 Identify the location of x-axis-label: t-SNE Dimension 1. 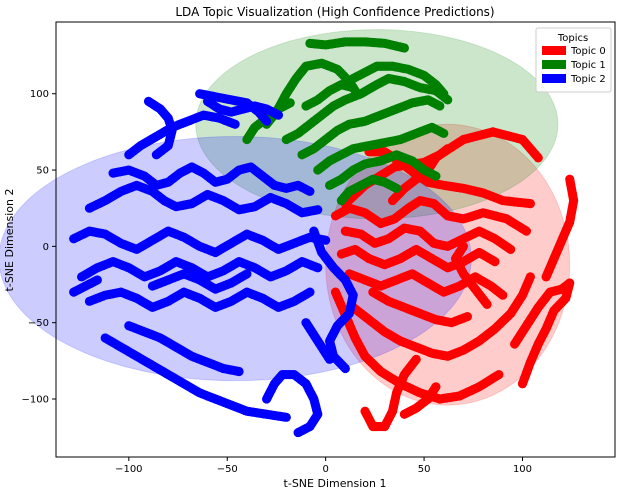
(335, 483).